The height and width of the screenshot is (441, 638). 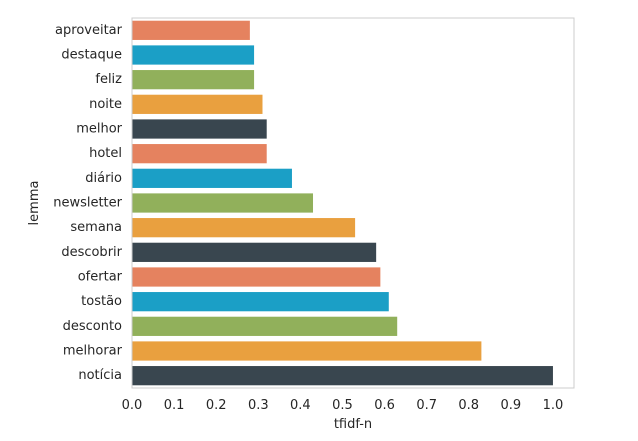 What do you see at coordinates (92, 326) in the screenshot?
I see `y-tick-label: desconto` at bounding box center [92, 326].